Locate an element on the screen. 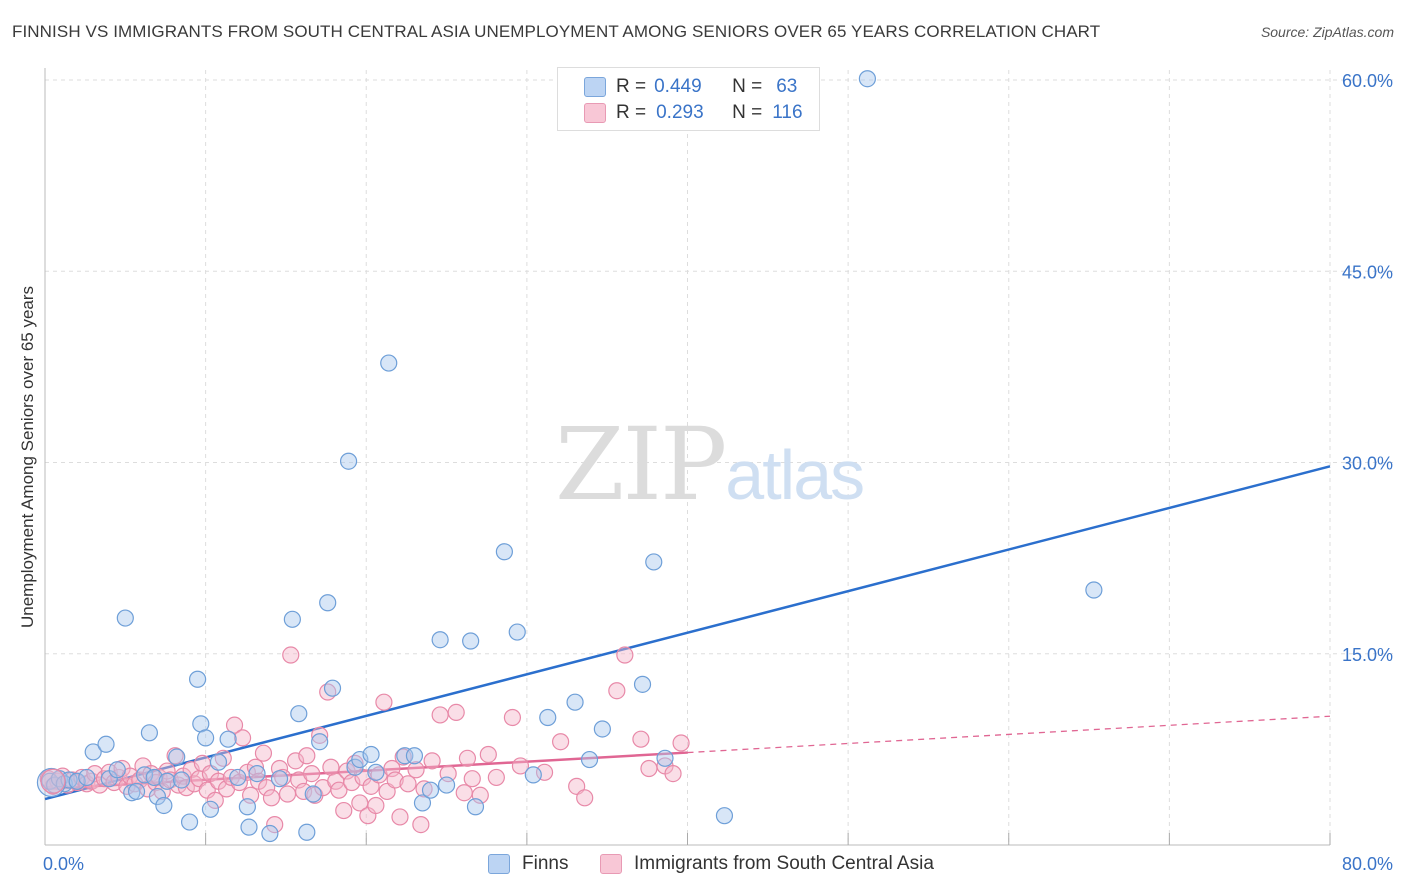 The height and width of the screenshot is (892, 1406). y-axis-label: Unemployment Among Seniors over 65 years is located at coordinates (27, 457).